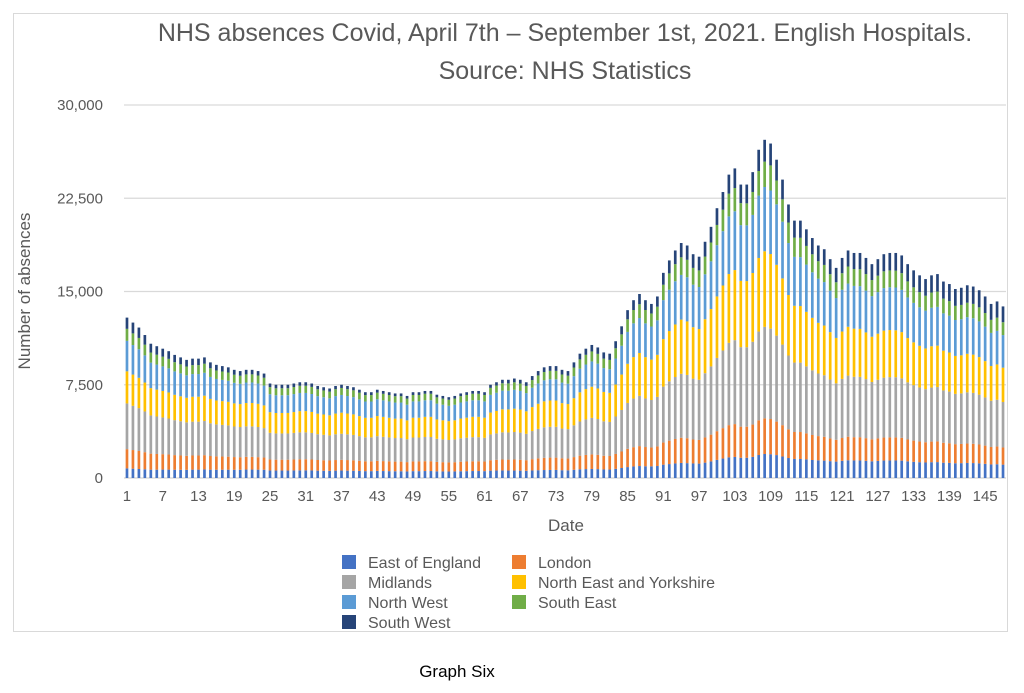 This screenshot has width=1024, height=693. What do you see at coordinates (341, 496) in the screenshot?
I see `x-tick-label: 37` at bounding box center [341, 496].